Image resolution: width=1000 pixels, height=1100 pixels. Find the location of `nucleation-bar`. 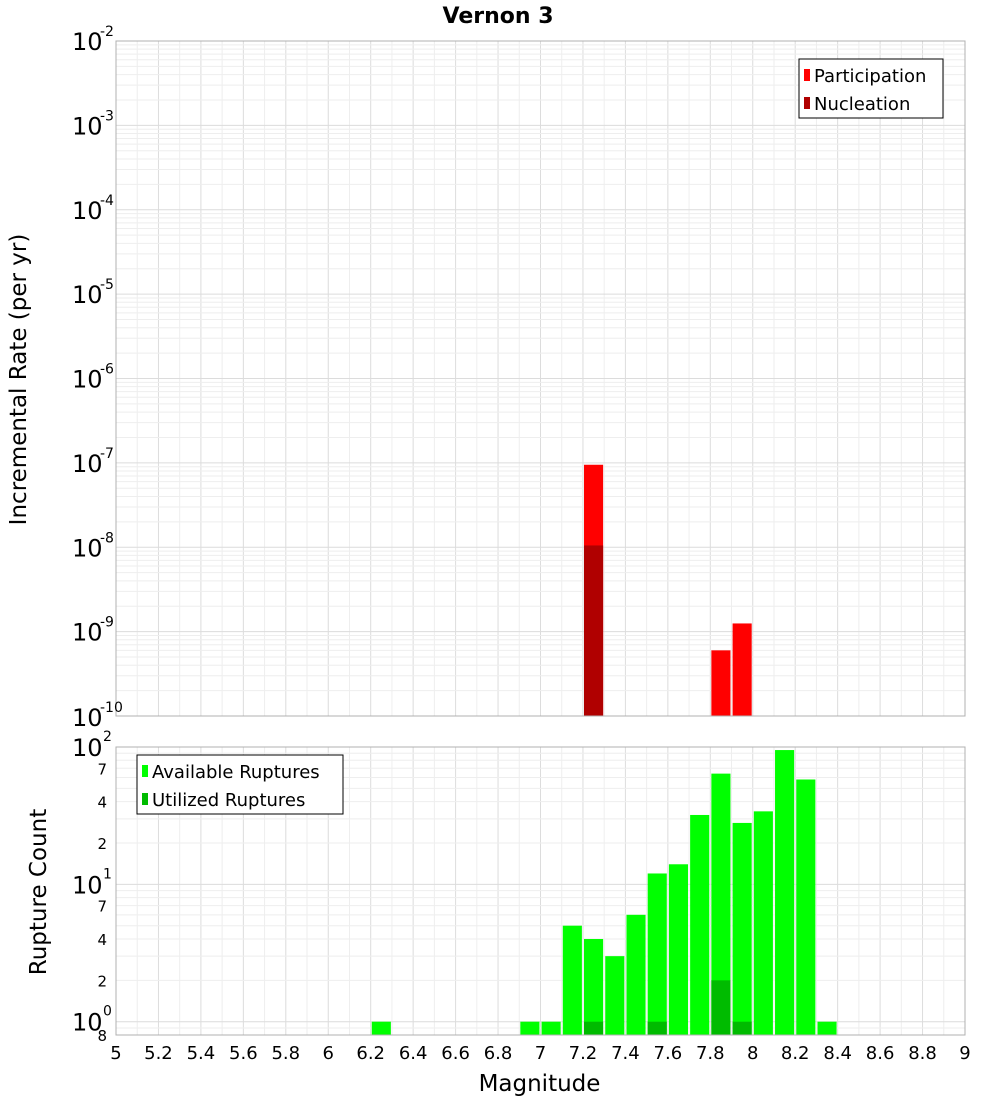

nucleation-bar is located at coordinates (594, 630).